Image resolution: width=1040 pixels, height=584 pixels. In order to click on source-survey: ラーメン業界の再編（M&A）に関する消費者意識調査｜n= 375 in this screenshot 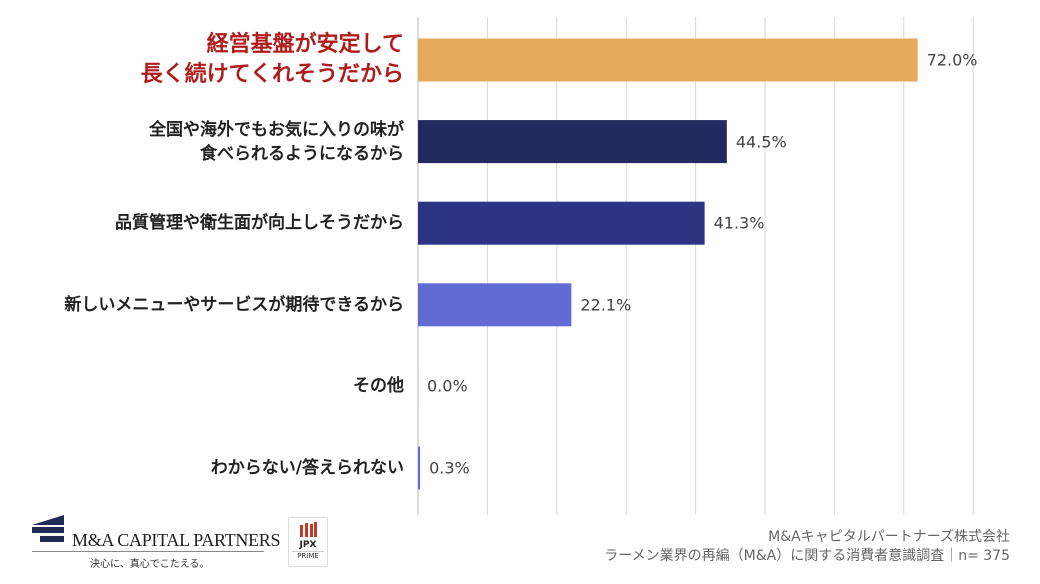, I will do `click(807, 556)`.